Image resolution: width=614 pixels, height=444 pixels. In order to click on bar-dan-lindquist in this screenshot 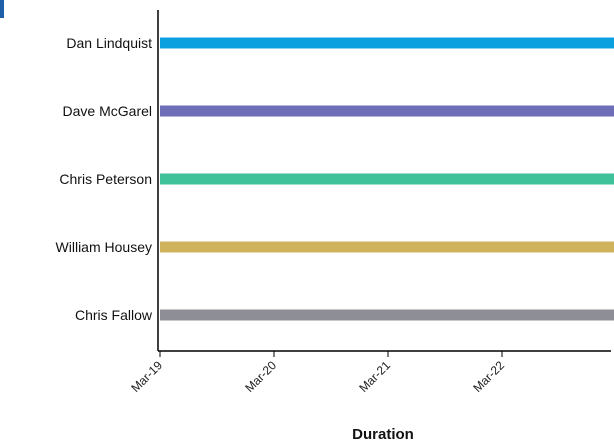, I will do `click(387, 43)`.